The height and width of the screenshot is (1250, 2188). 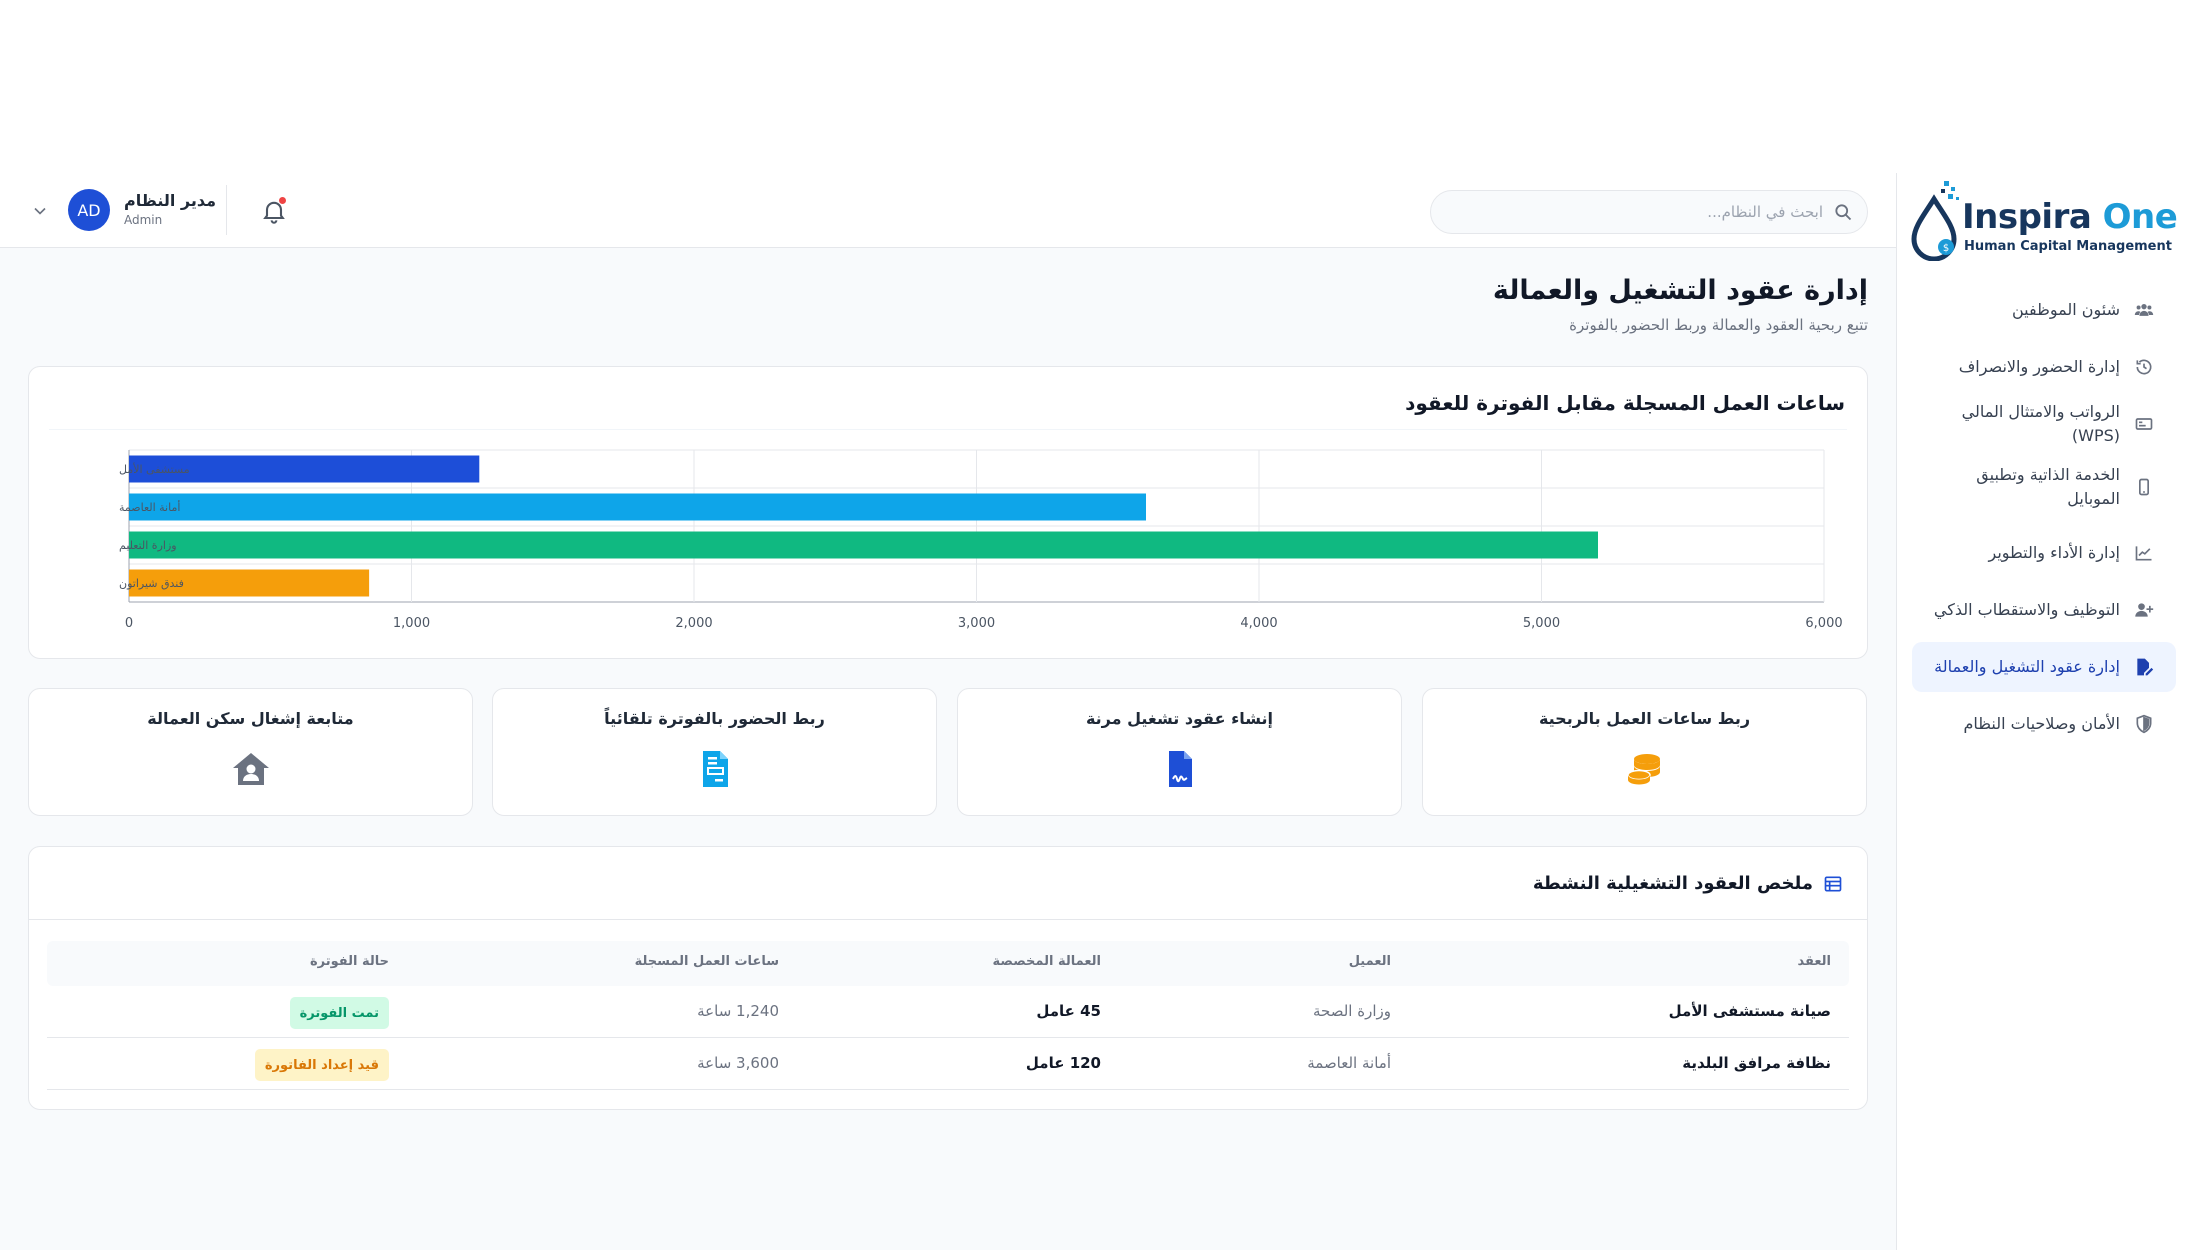 I want to click on col-billing-status: حالة الفوترة, so click(x=349, y=961).